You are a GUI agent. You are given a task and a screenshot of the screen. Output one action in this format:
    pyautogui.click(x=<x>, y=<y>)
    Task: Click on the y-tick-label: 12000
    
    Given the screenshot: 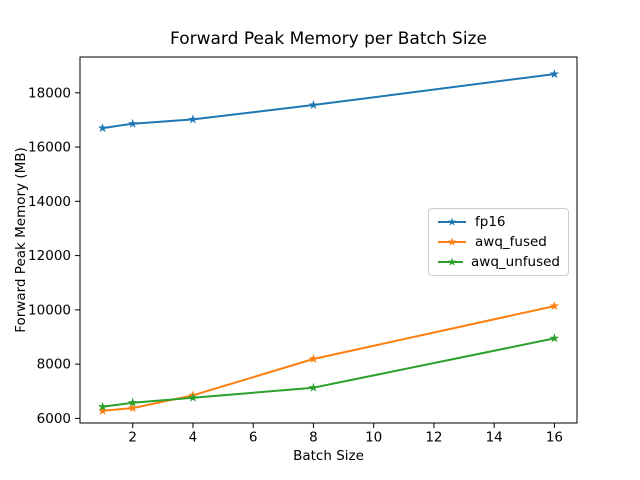 What is the action you would take?
    pyautogui.click(x=49, y=256)
    